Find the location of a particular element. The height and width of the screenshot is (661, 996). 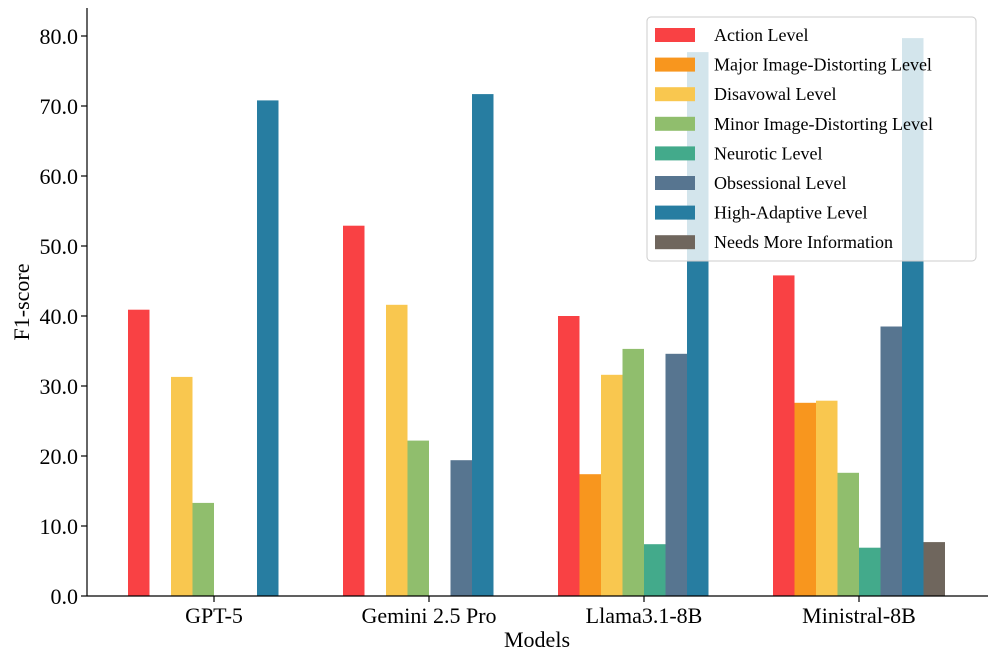

legend-label: Needs More Information is located at coordinates (803, 242).